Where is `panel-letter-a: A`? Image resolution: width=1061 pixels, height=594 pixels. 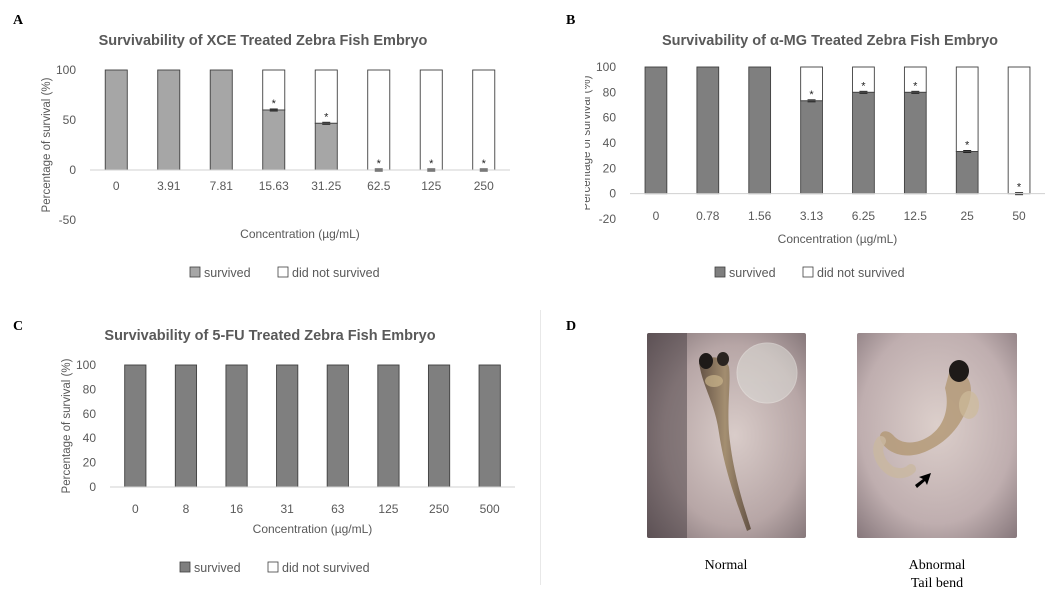
panel-letter-a: A is located at coordinates (18, 20).